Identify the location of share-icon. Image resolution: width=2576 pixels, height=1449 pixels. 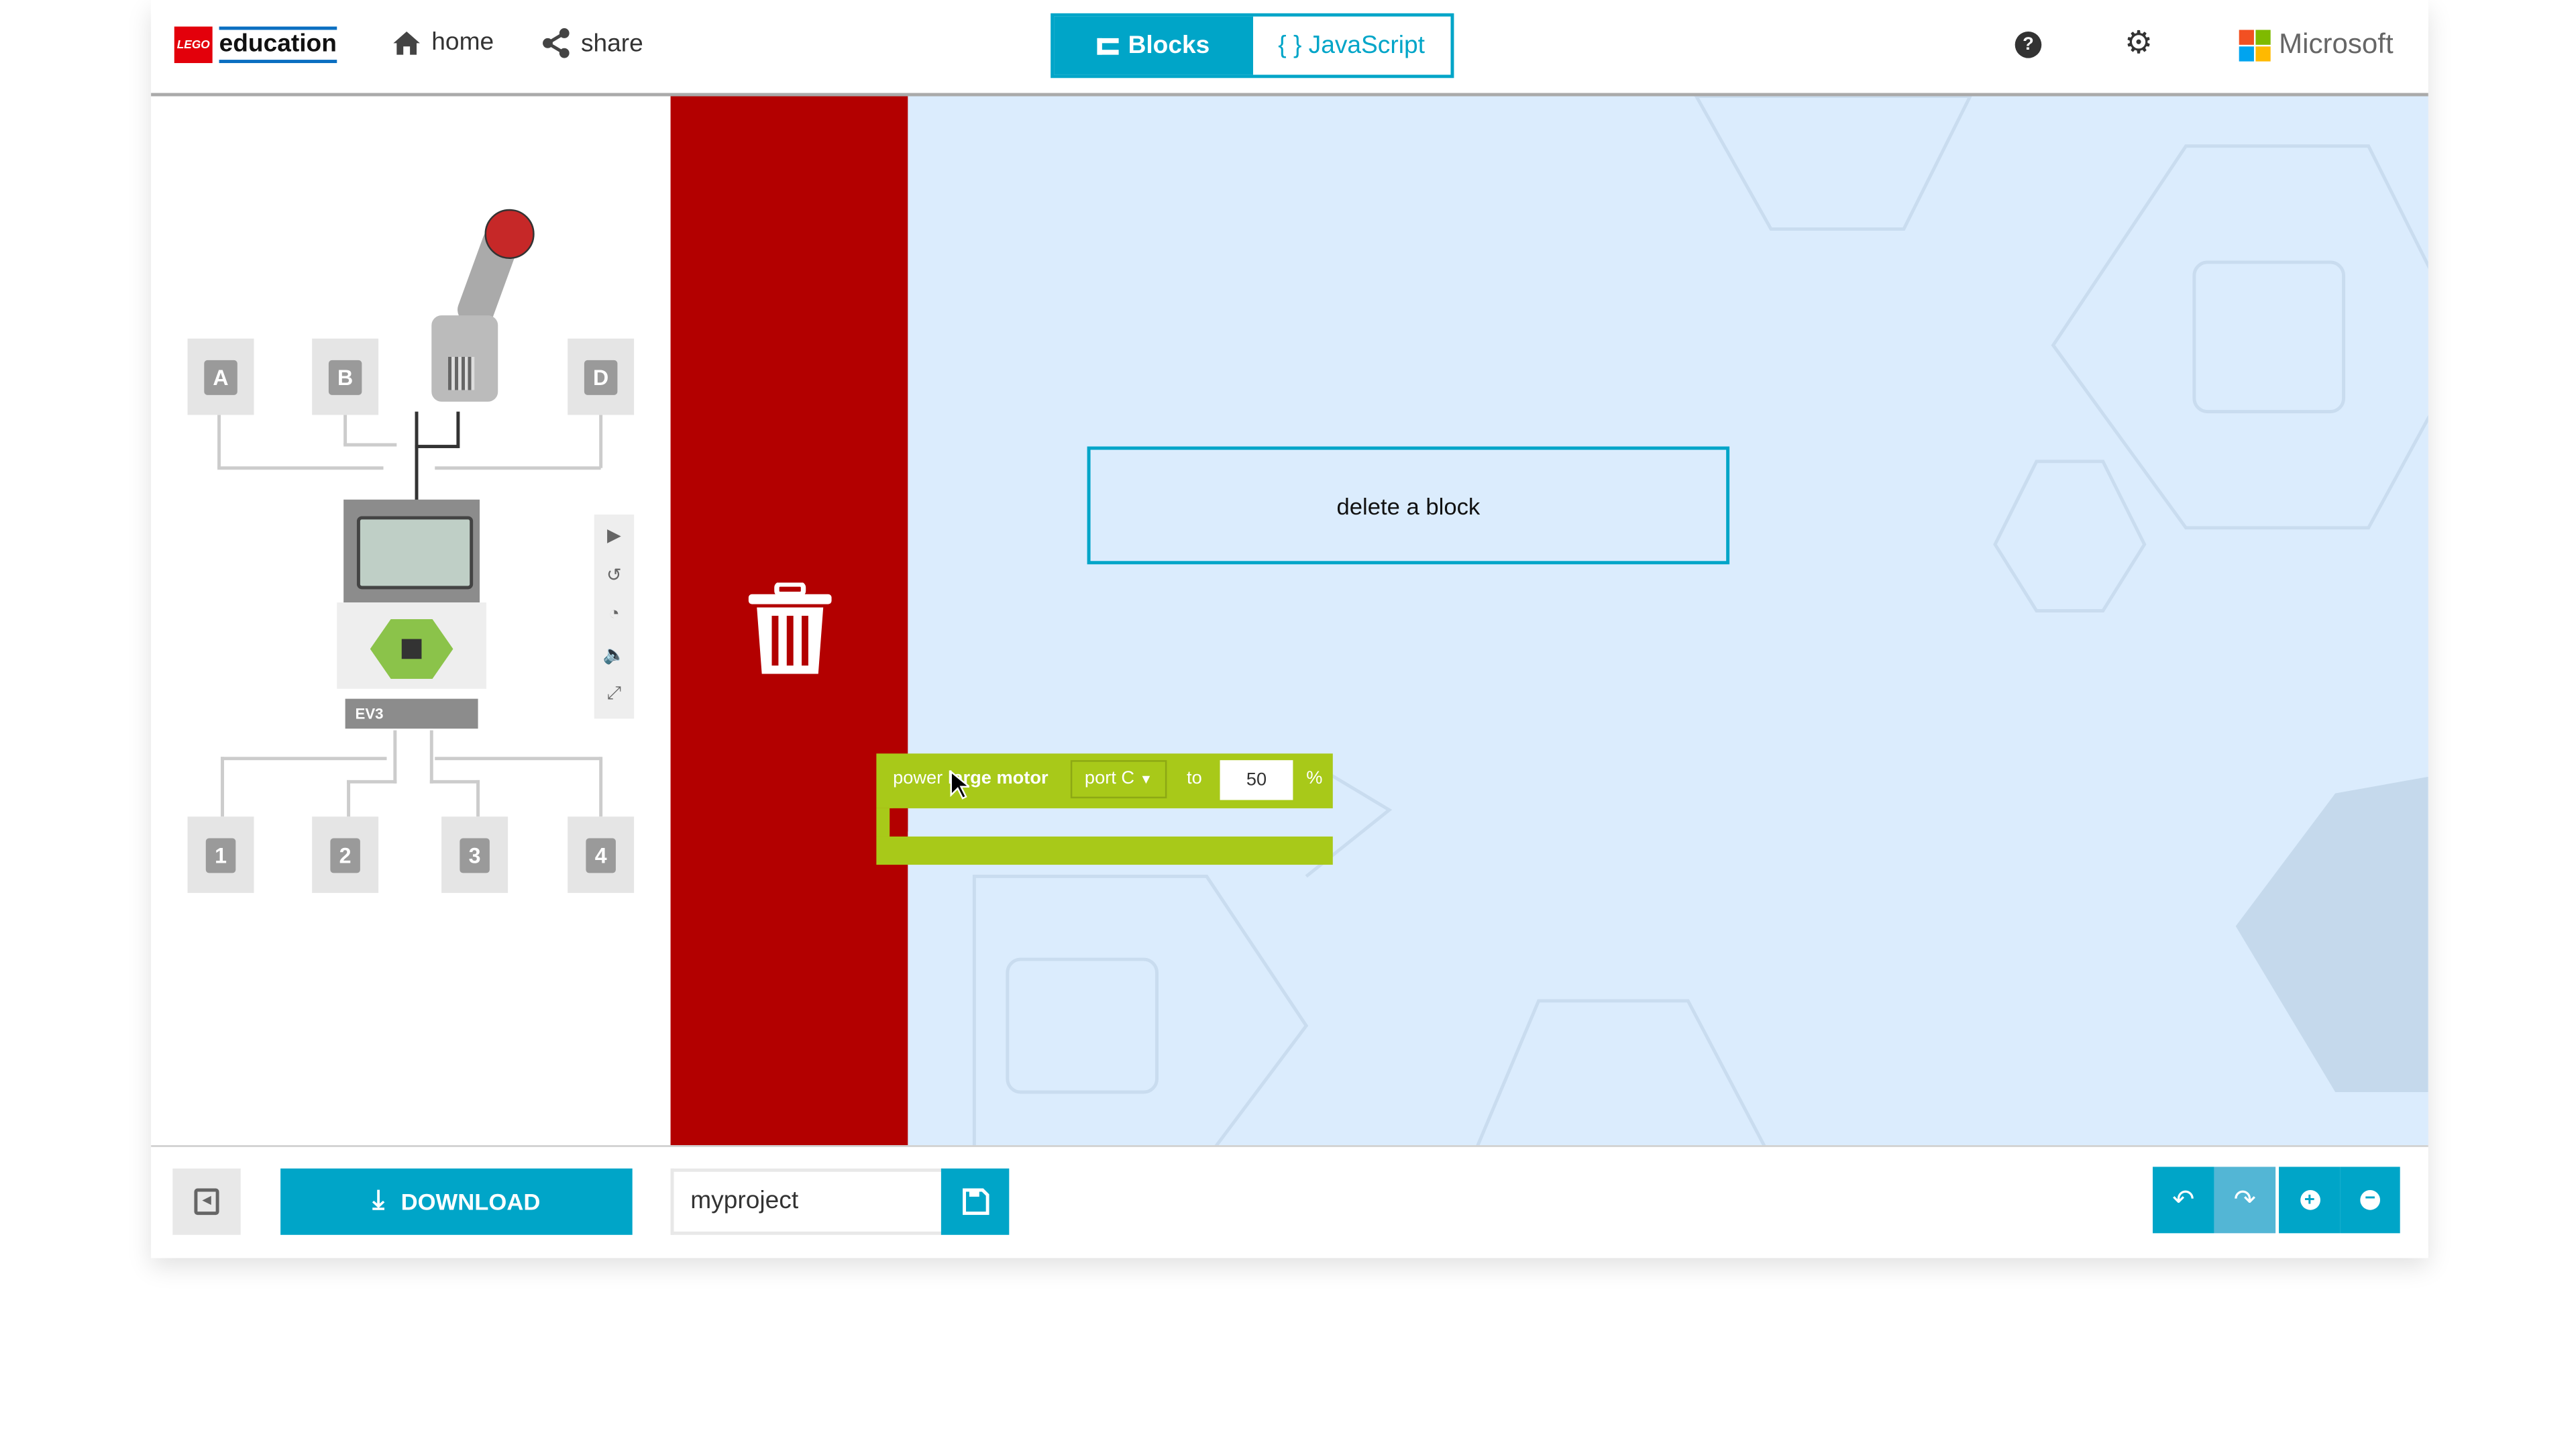
(556, 43).